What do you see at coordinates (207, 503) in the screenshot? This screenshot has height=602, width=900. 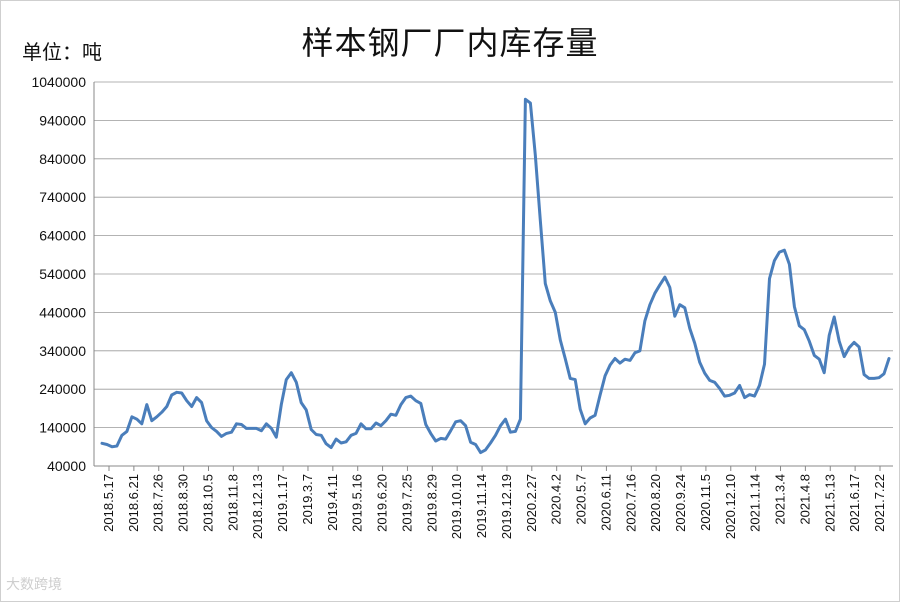 I see `x-tick-label: 2018.10.5` at bounding box center [207, 503].